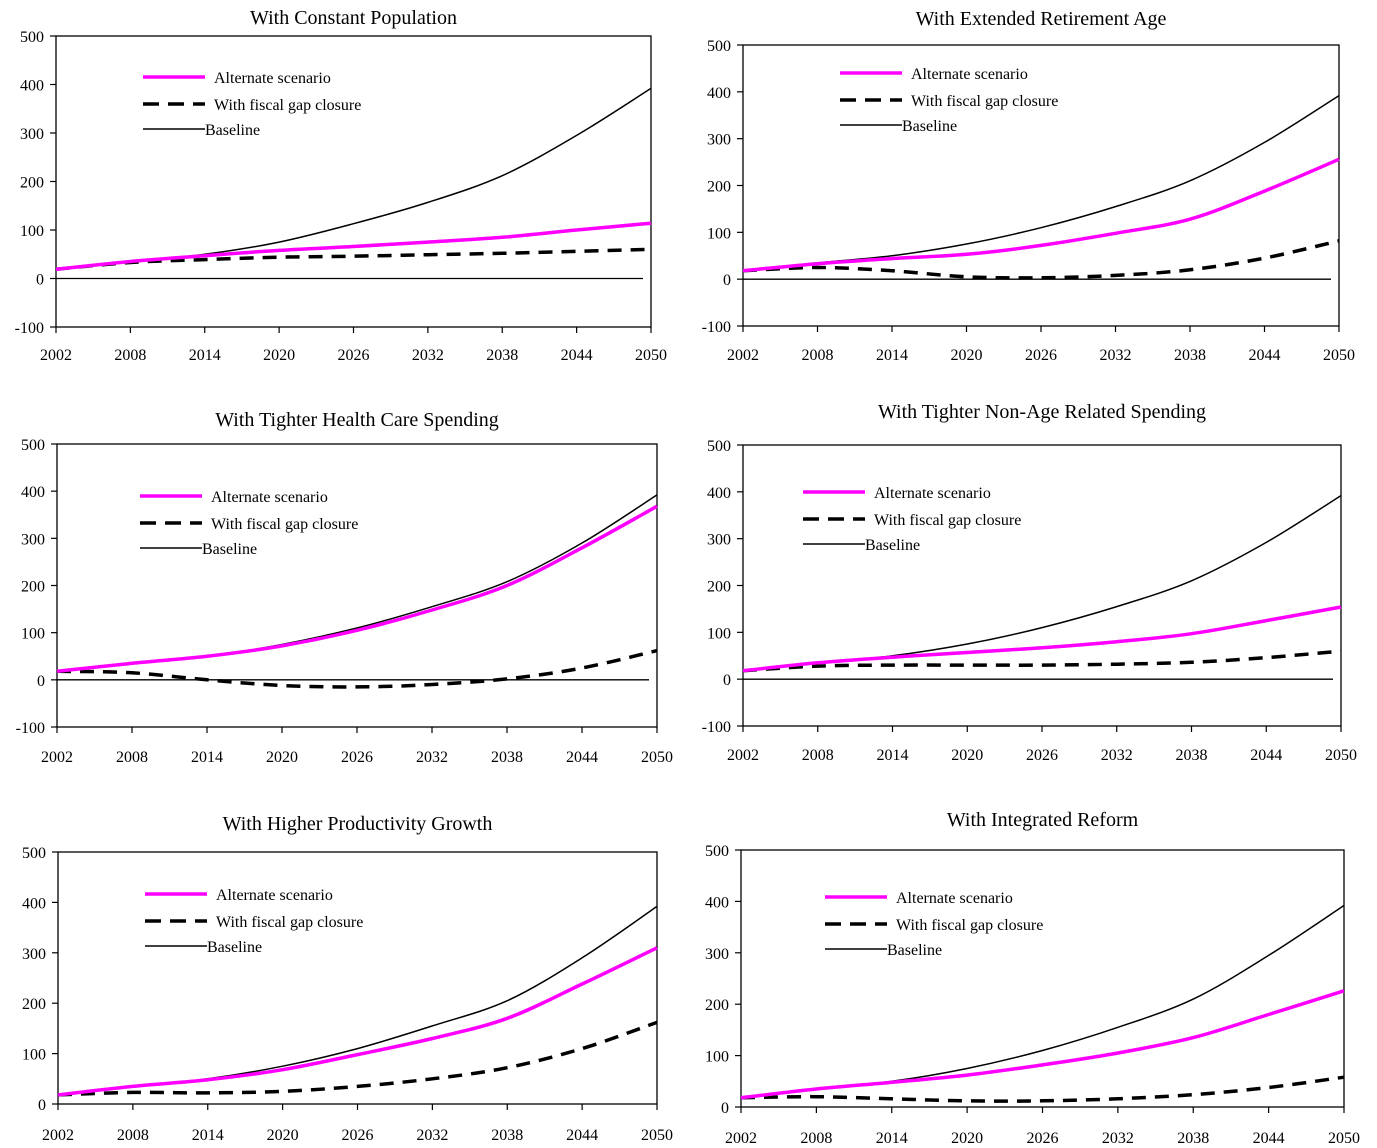 This screenshot has width=1377, height=1148. I want to click on chart-title: With Constant Population, so click(353, 18).